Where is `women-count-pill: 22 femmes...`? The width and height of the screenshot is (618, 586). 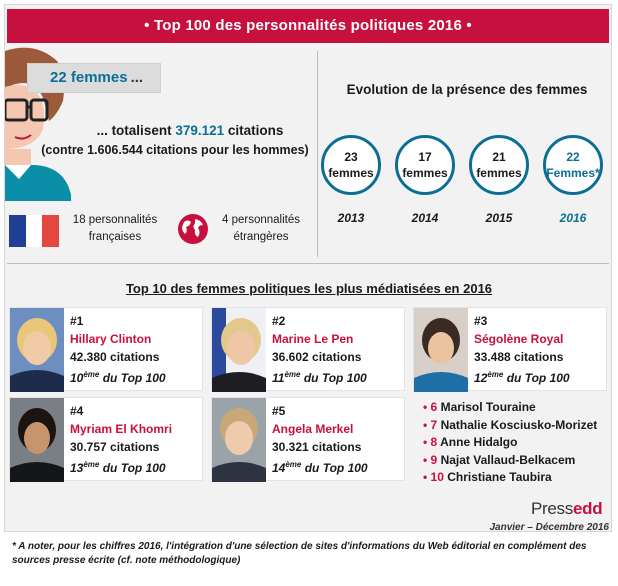
women-count-pill: 22 femmes... is located at coordinates (94, 78).